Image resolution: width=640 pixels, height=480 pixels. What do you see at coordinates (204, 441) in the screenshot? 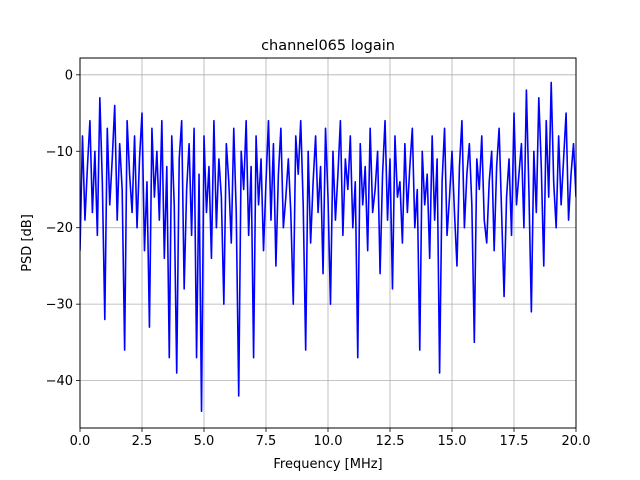
I see `x-tick-label: 5.0` at bounding box center [204, 441].